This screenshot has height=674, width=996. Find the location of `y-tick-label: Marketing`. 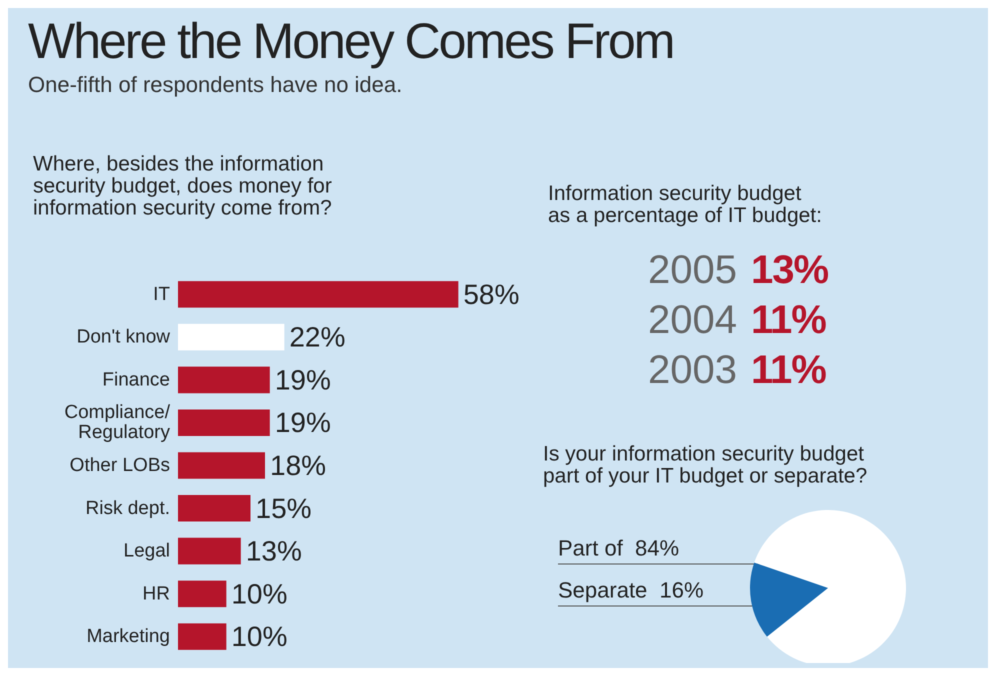

y-tick-label: Marketing is located at coordinates (128, 637).